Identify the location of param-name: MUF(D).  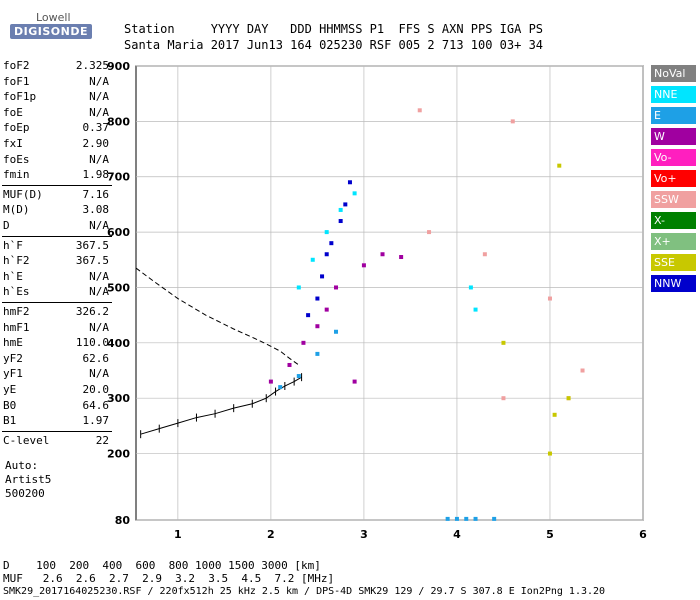
(23, 194).